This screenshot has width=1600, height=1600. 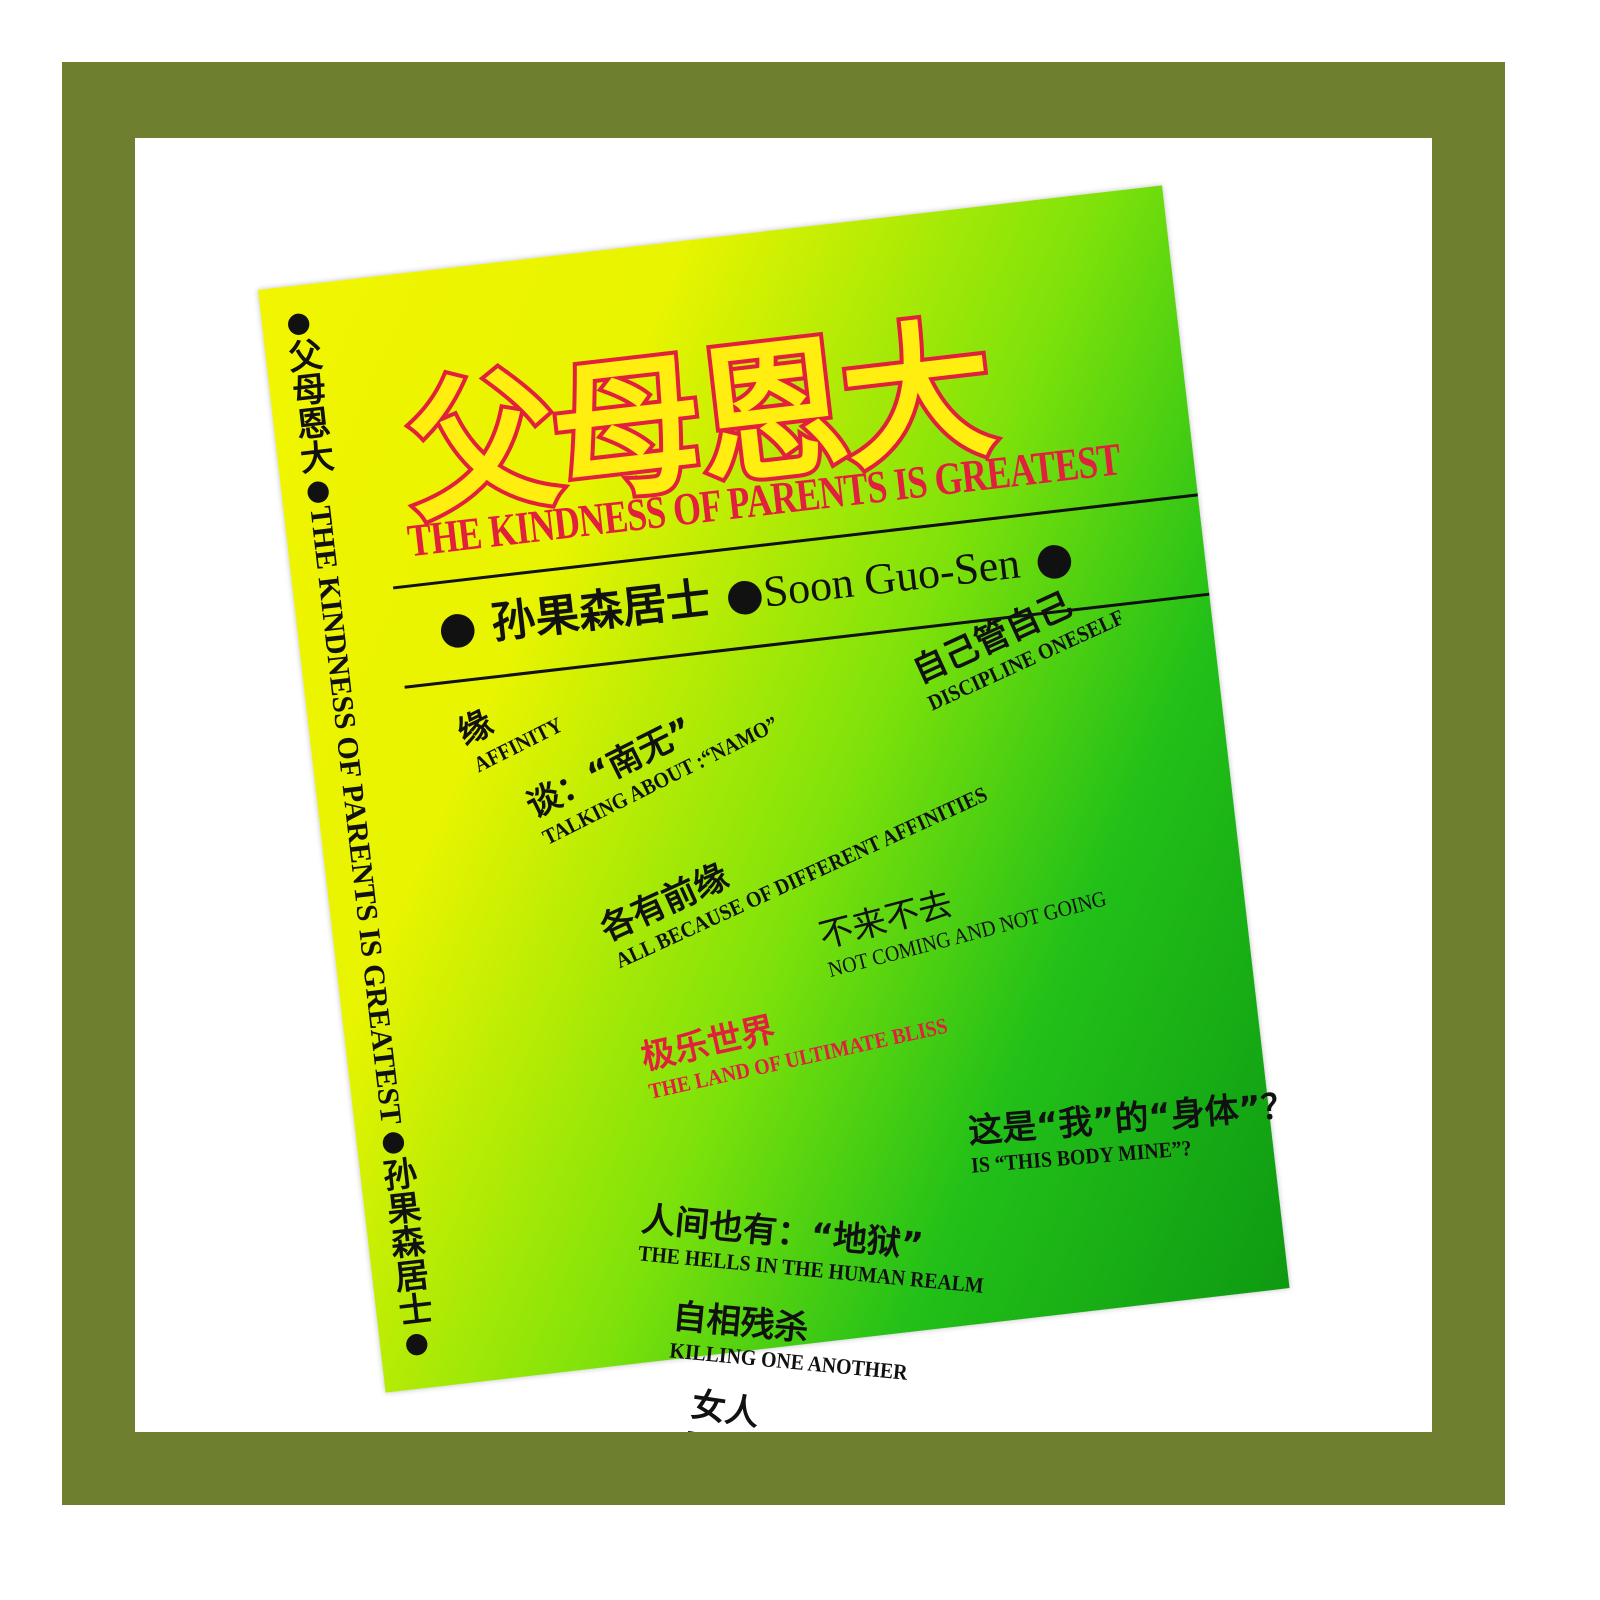 I want to click on contents-item: 女人WOMEN, so click(x=735, y=1404).